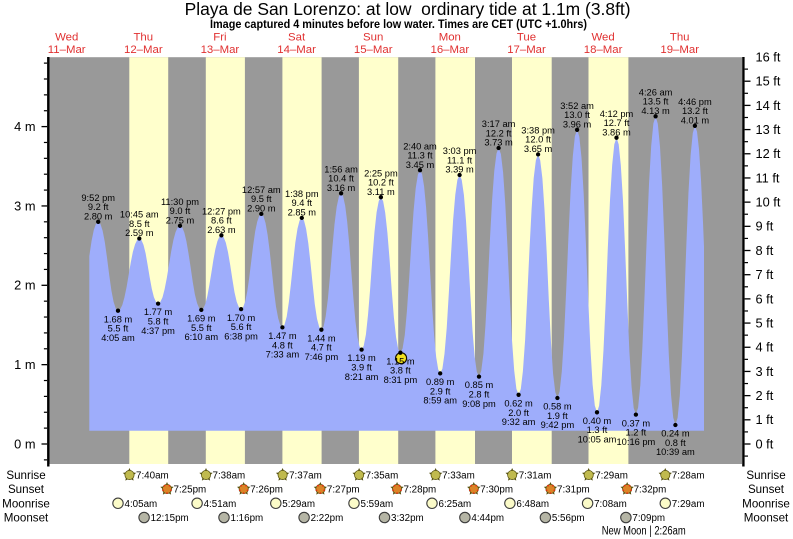  Describe the element at coordinates (538, 130) in the screenshot. I see `svg-text: 3:38 pm` at that location.